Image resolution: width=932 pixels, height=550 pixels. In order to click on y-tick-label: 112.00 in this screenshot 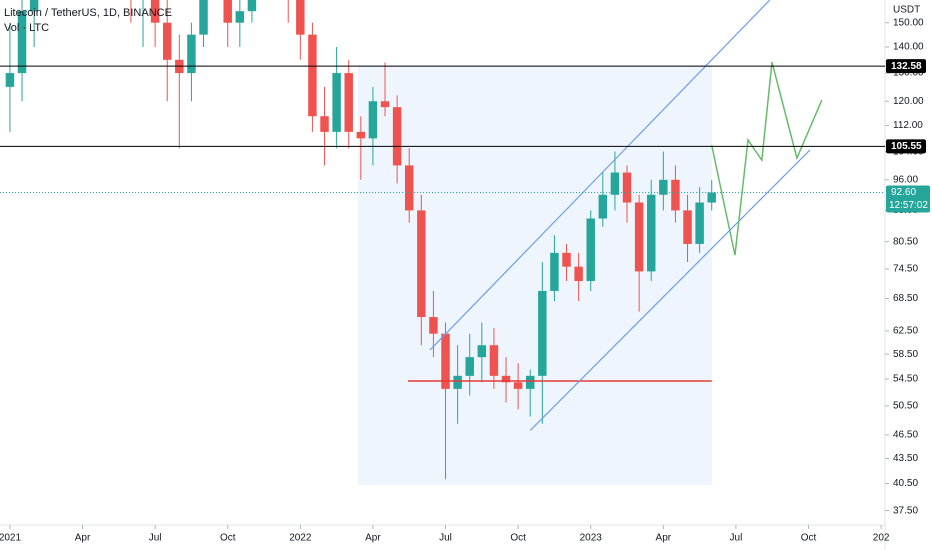, I will do `click(908, 125)`.